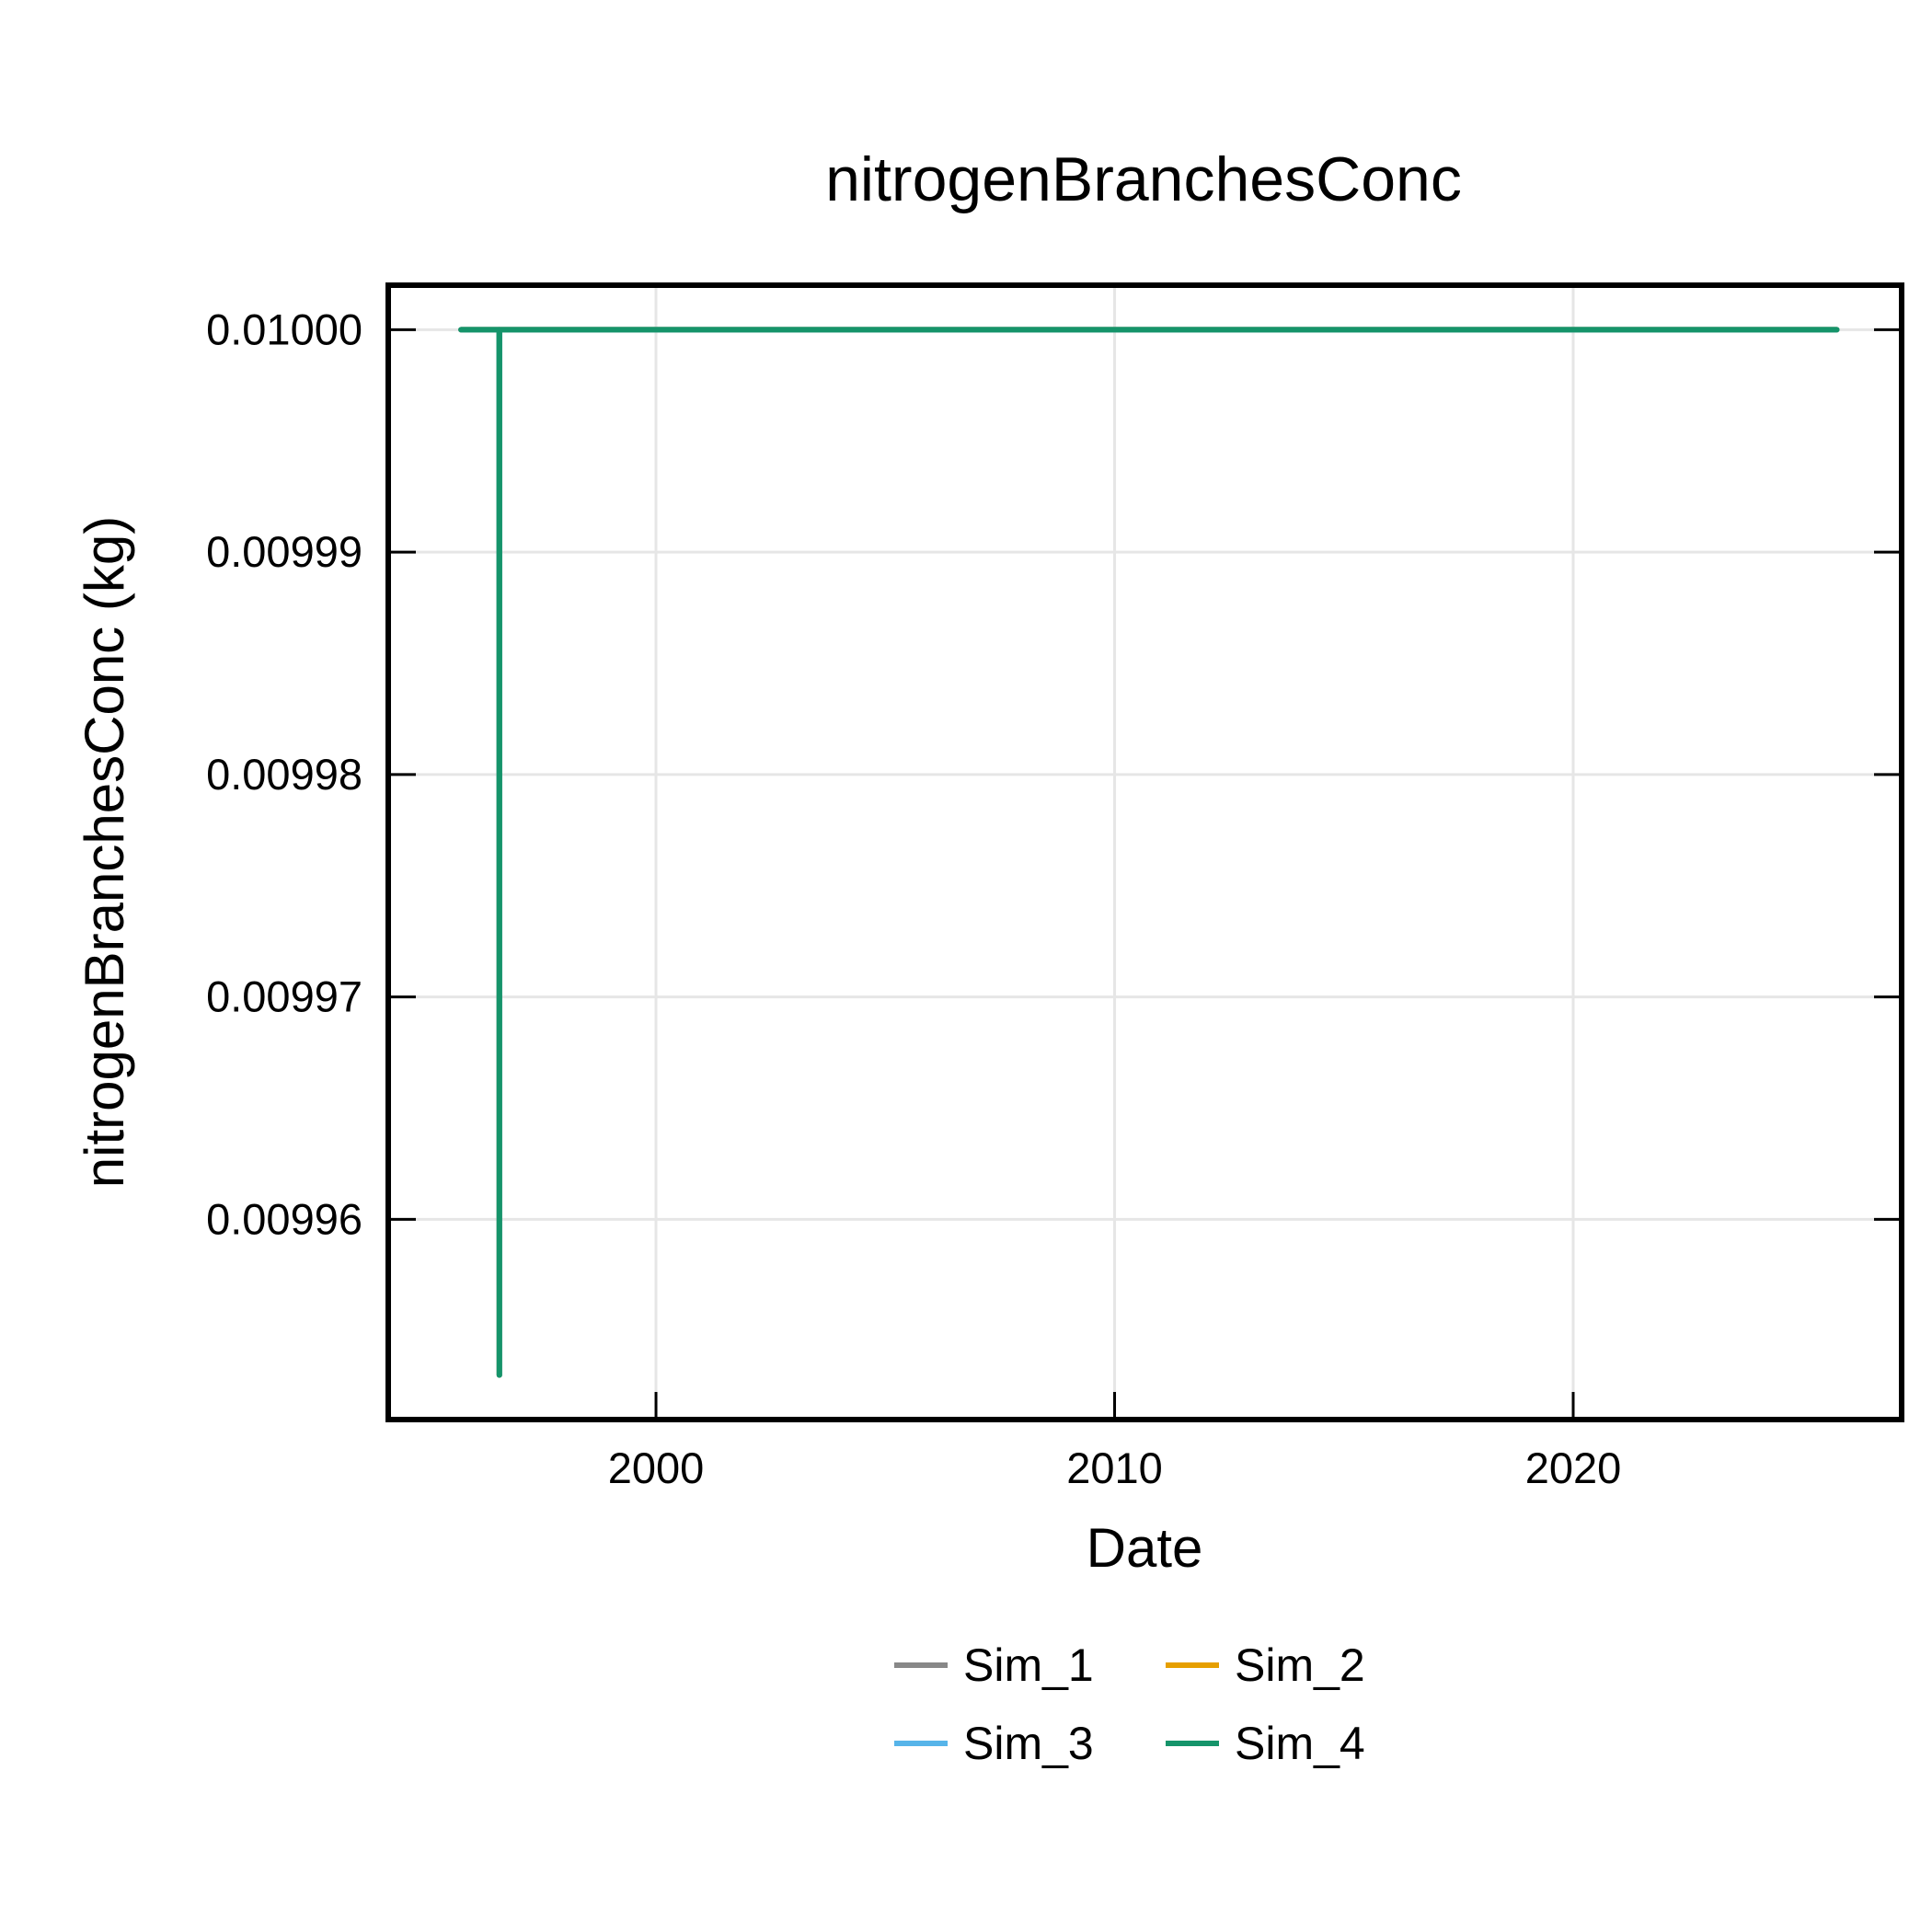  I want to click on y-tick-label: 0.00999, so click(284, 551).